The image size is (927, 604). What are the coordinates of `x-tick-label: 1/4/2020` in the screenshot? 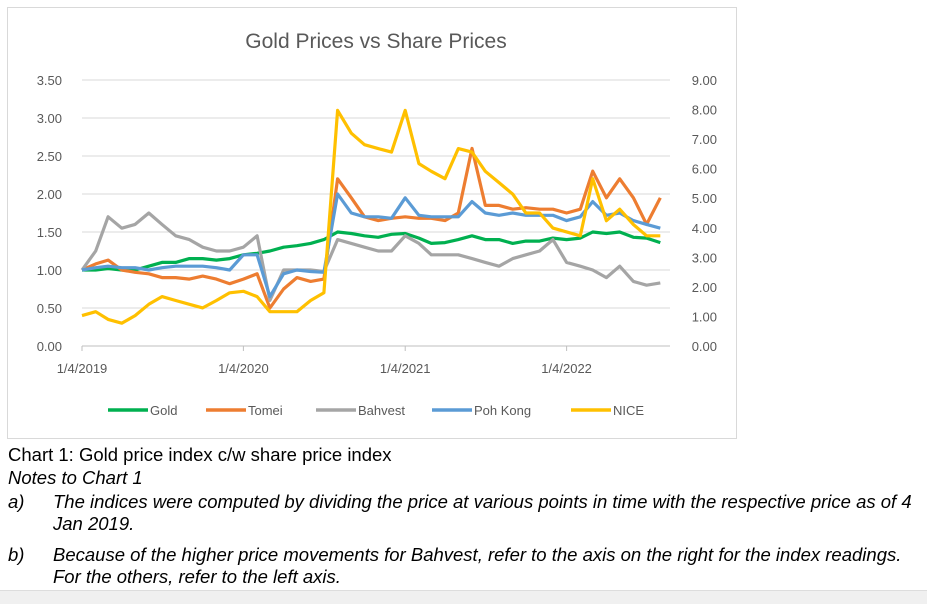 It's located at (243, 368).